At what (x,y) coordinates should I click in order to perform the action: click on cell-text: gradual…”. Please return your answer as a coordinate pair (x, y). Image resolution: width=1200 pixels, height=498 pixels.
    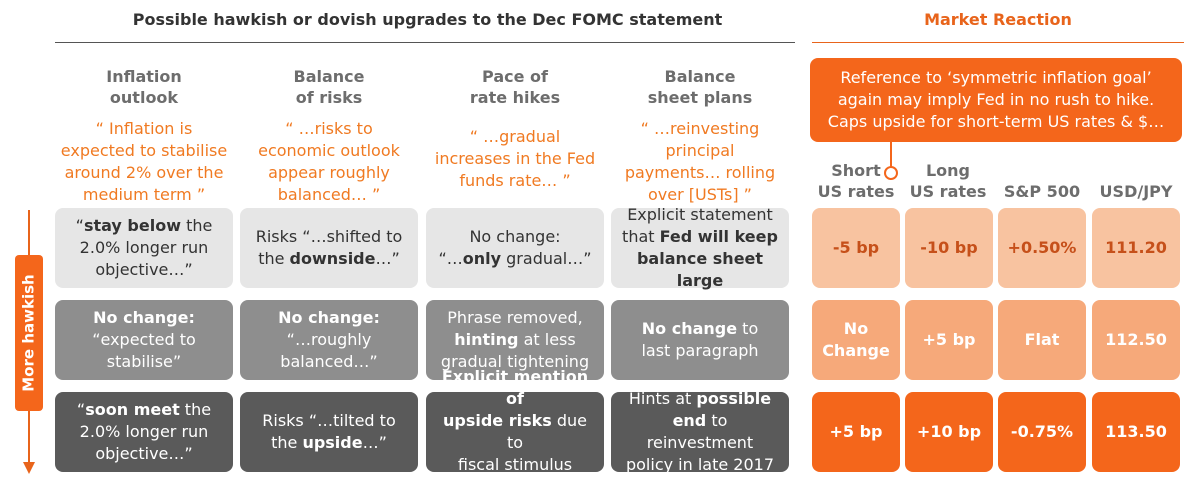
    Looking at the image, I should click on (546, 258).